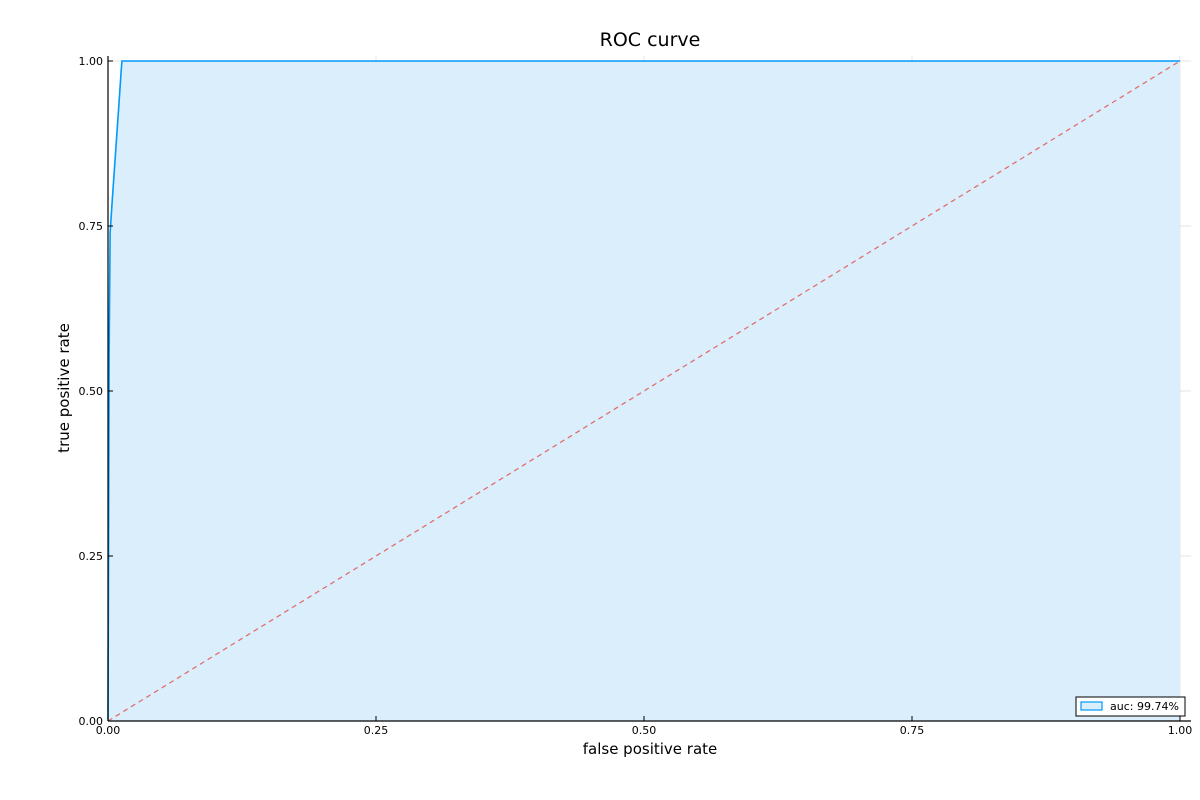 Image resolution: width=1200 pixels, height=800 pixels. I want to click on legend-box, so click(1130, 706).